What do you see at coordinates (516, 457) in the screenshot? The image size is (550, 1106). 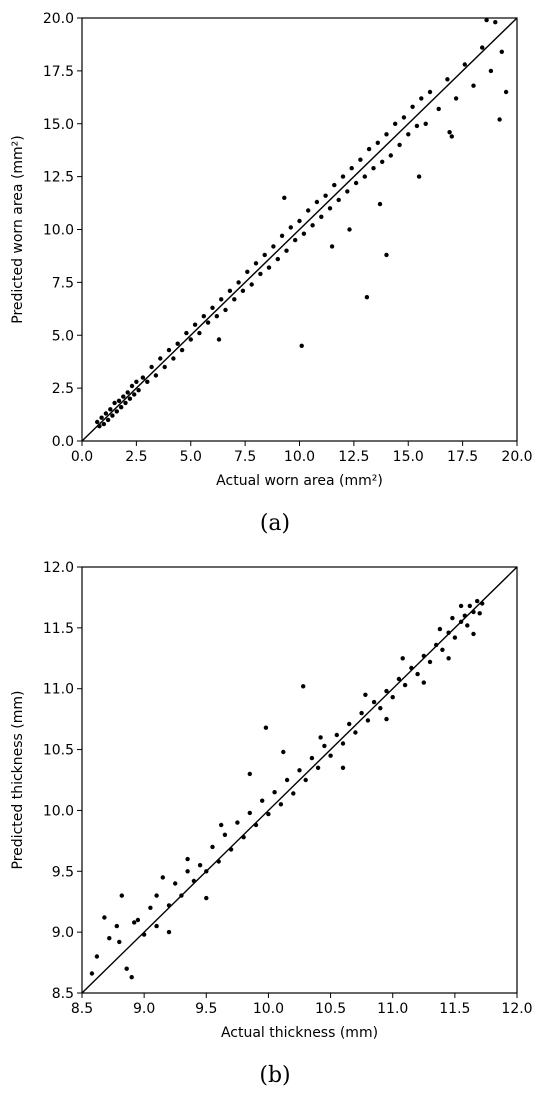 I see `x-tick-label: 20.0` at bounding box center [516, 457].